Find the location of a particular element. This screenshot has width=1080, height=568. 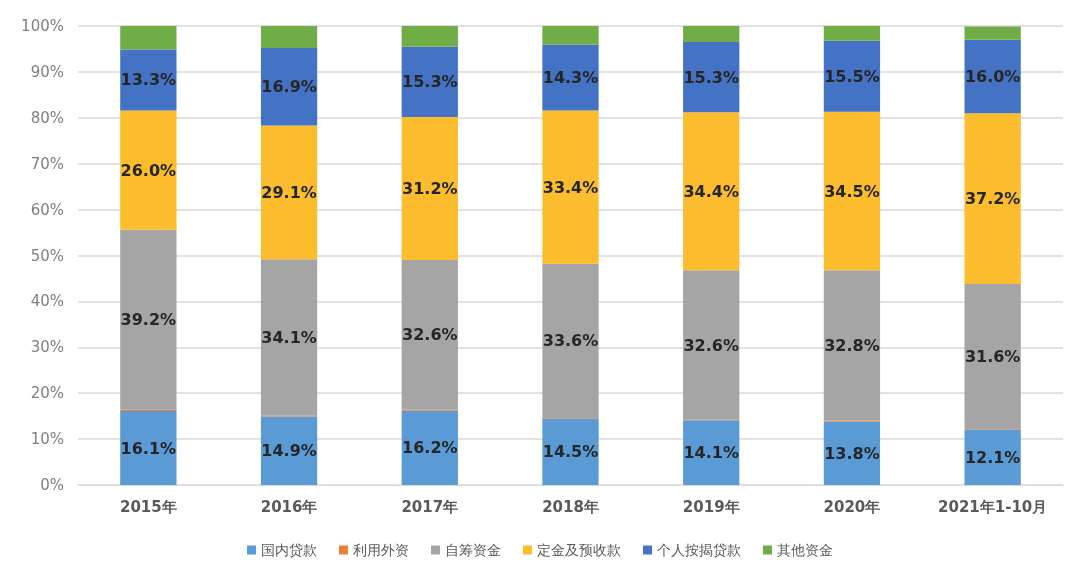

data-label: 14.9% is located at coordinates (289, 451).